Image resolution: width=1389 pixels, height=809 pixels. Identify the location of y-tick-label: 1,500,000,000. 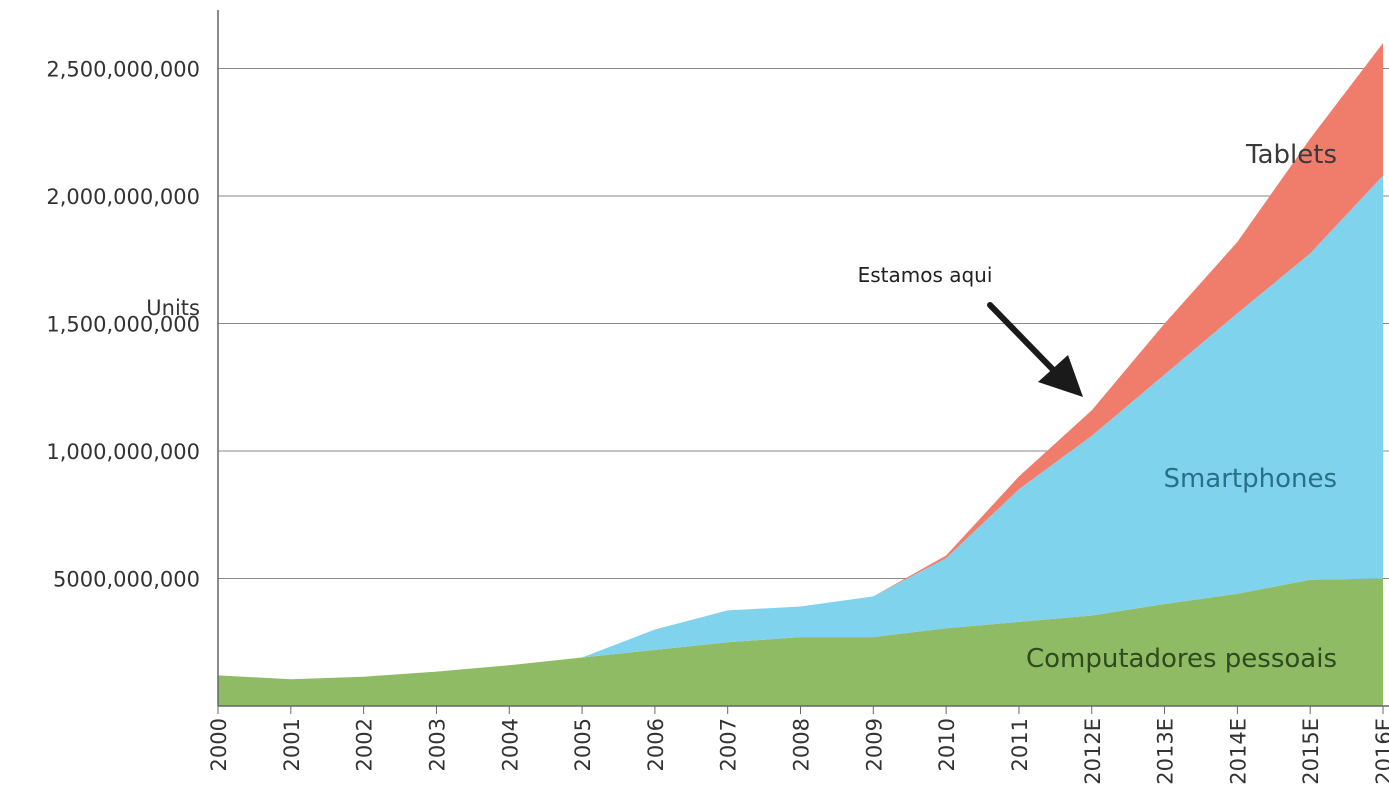
(123, 325).